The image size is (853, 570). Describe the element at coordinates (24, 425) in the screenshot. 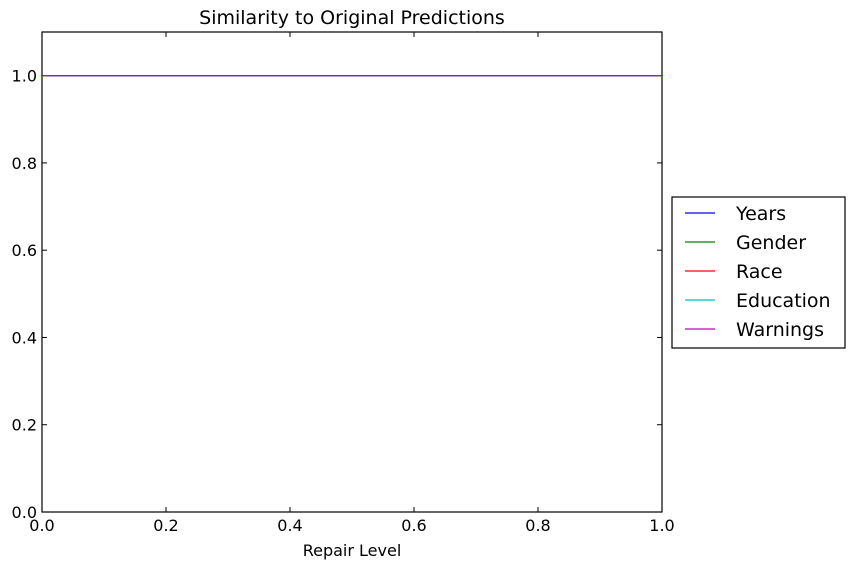

I see `y-tick-label: 0.2` at that location.